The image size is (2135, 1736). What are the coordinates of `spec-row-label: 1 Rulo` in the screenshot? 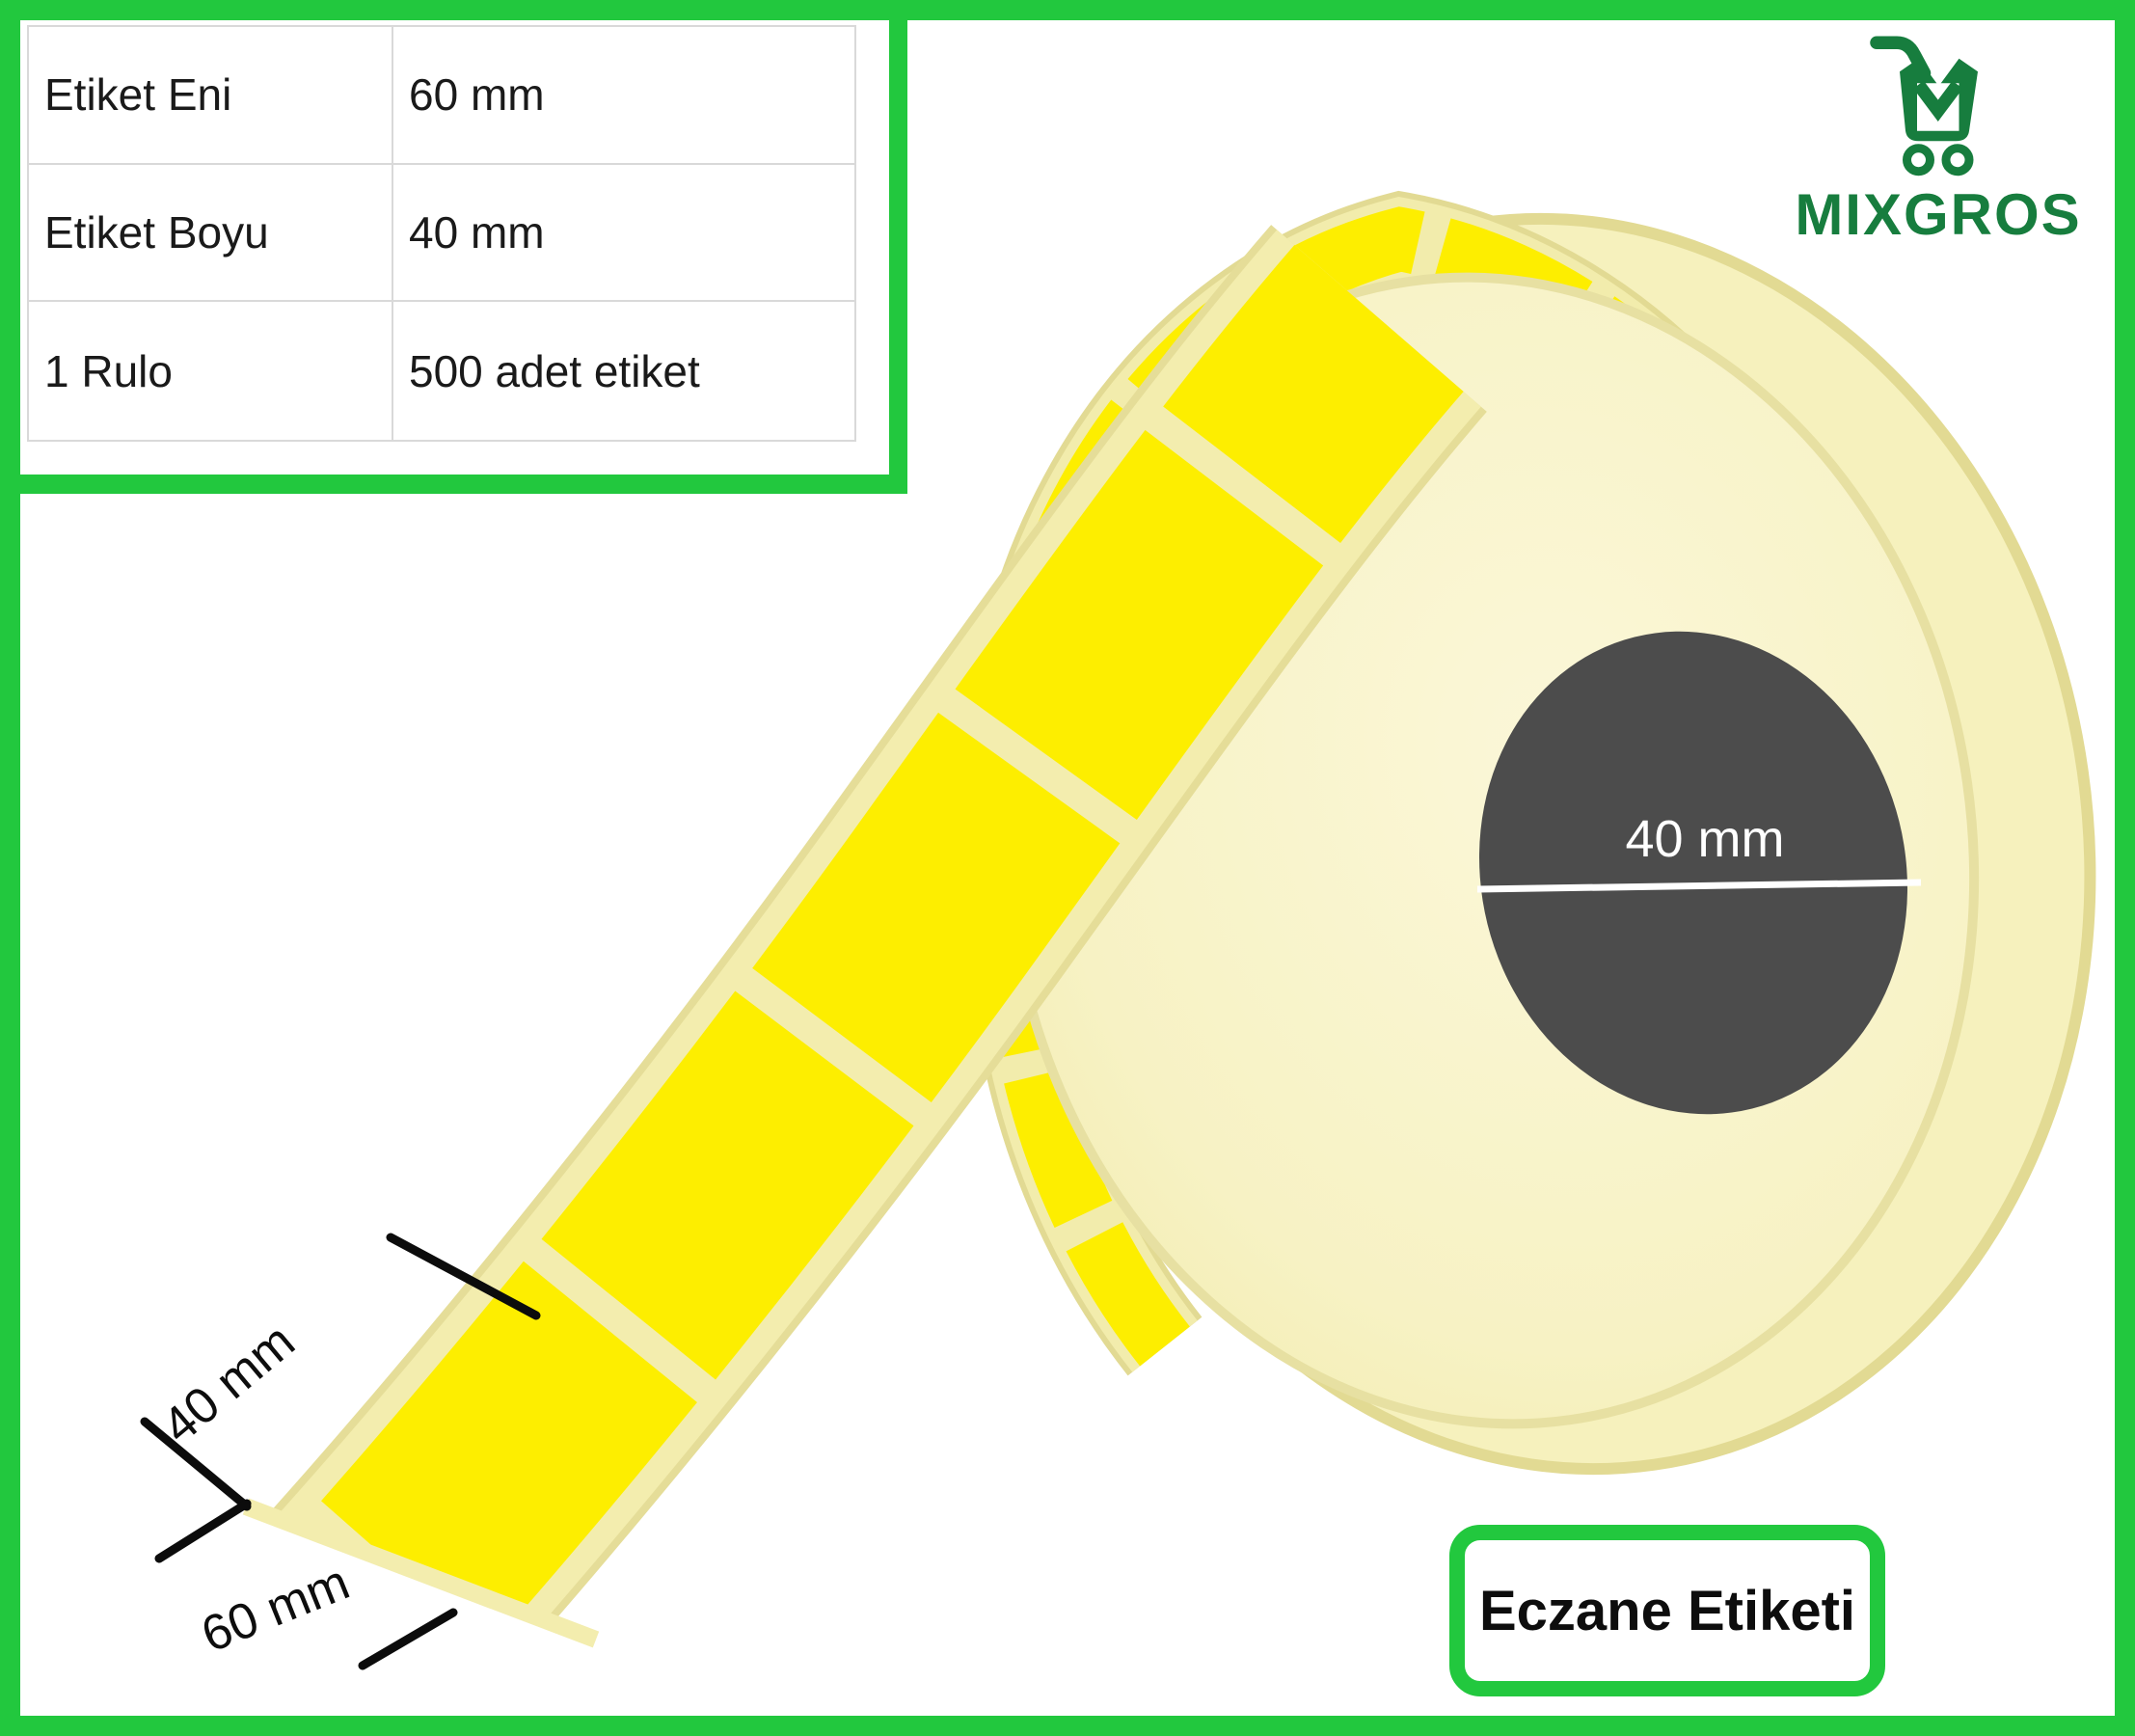 It's located at (211, 371).